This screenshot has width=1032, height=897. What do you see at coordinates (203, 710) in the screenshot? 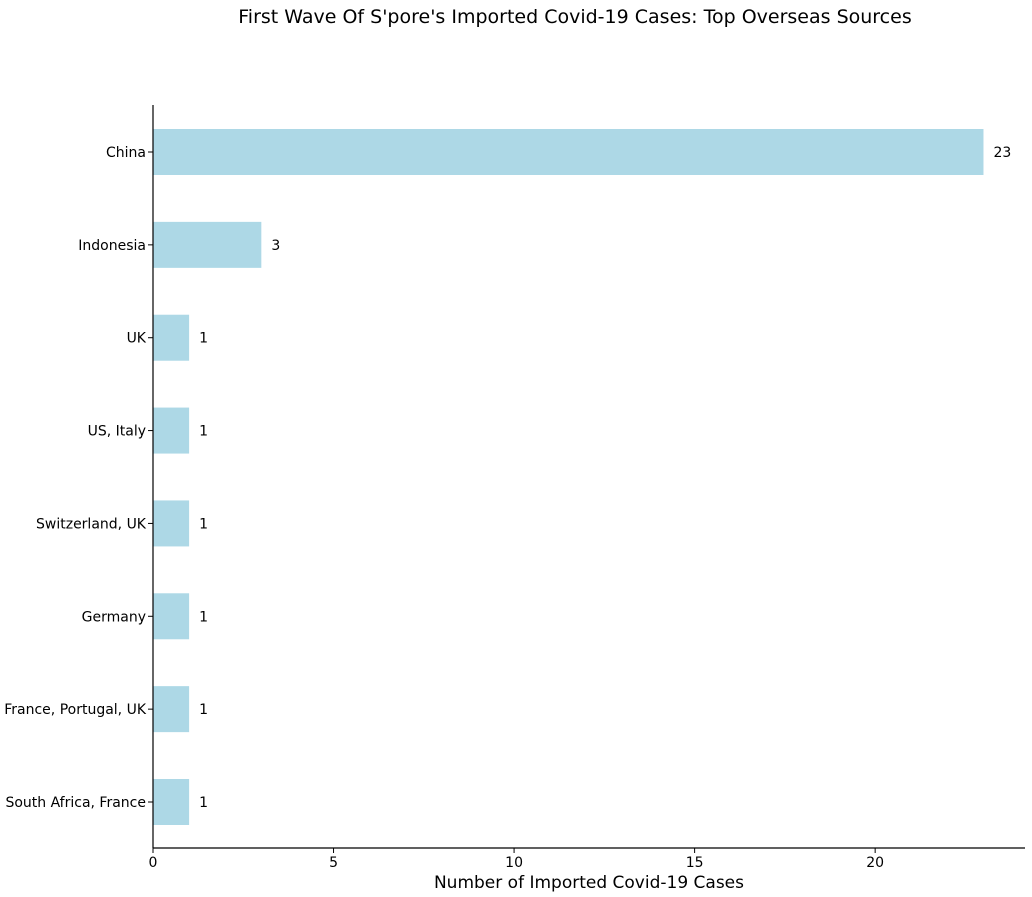
I see `value-label-france-portugal-uk: 1` at bounding box center [203, 710].